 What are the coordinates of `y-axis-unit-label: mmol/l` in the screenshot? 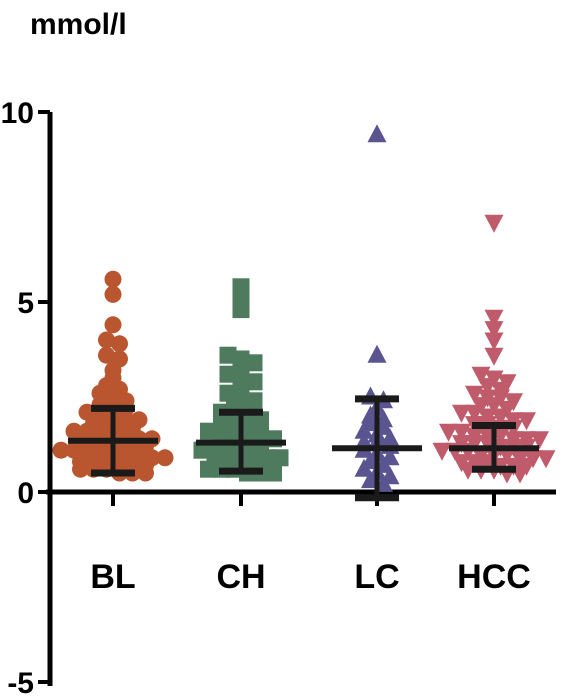 It's located at (78, 24).